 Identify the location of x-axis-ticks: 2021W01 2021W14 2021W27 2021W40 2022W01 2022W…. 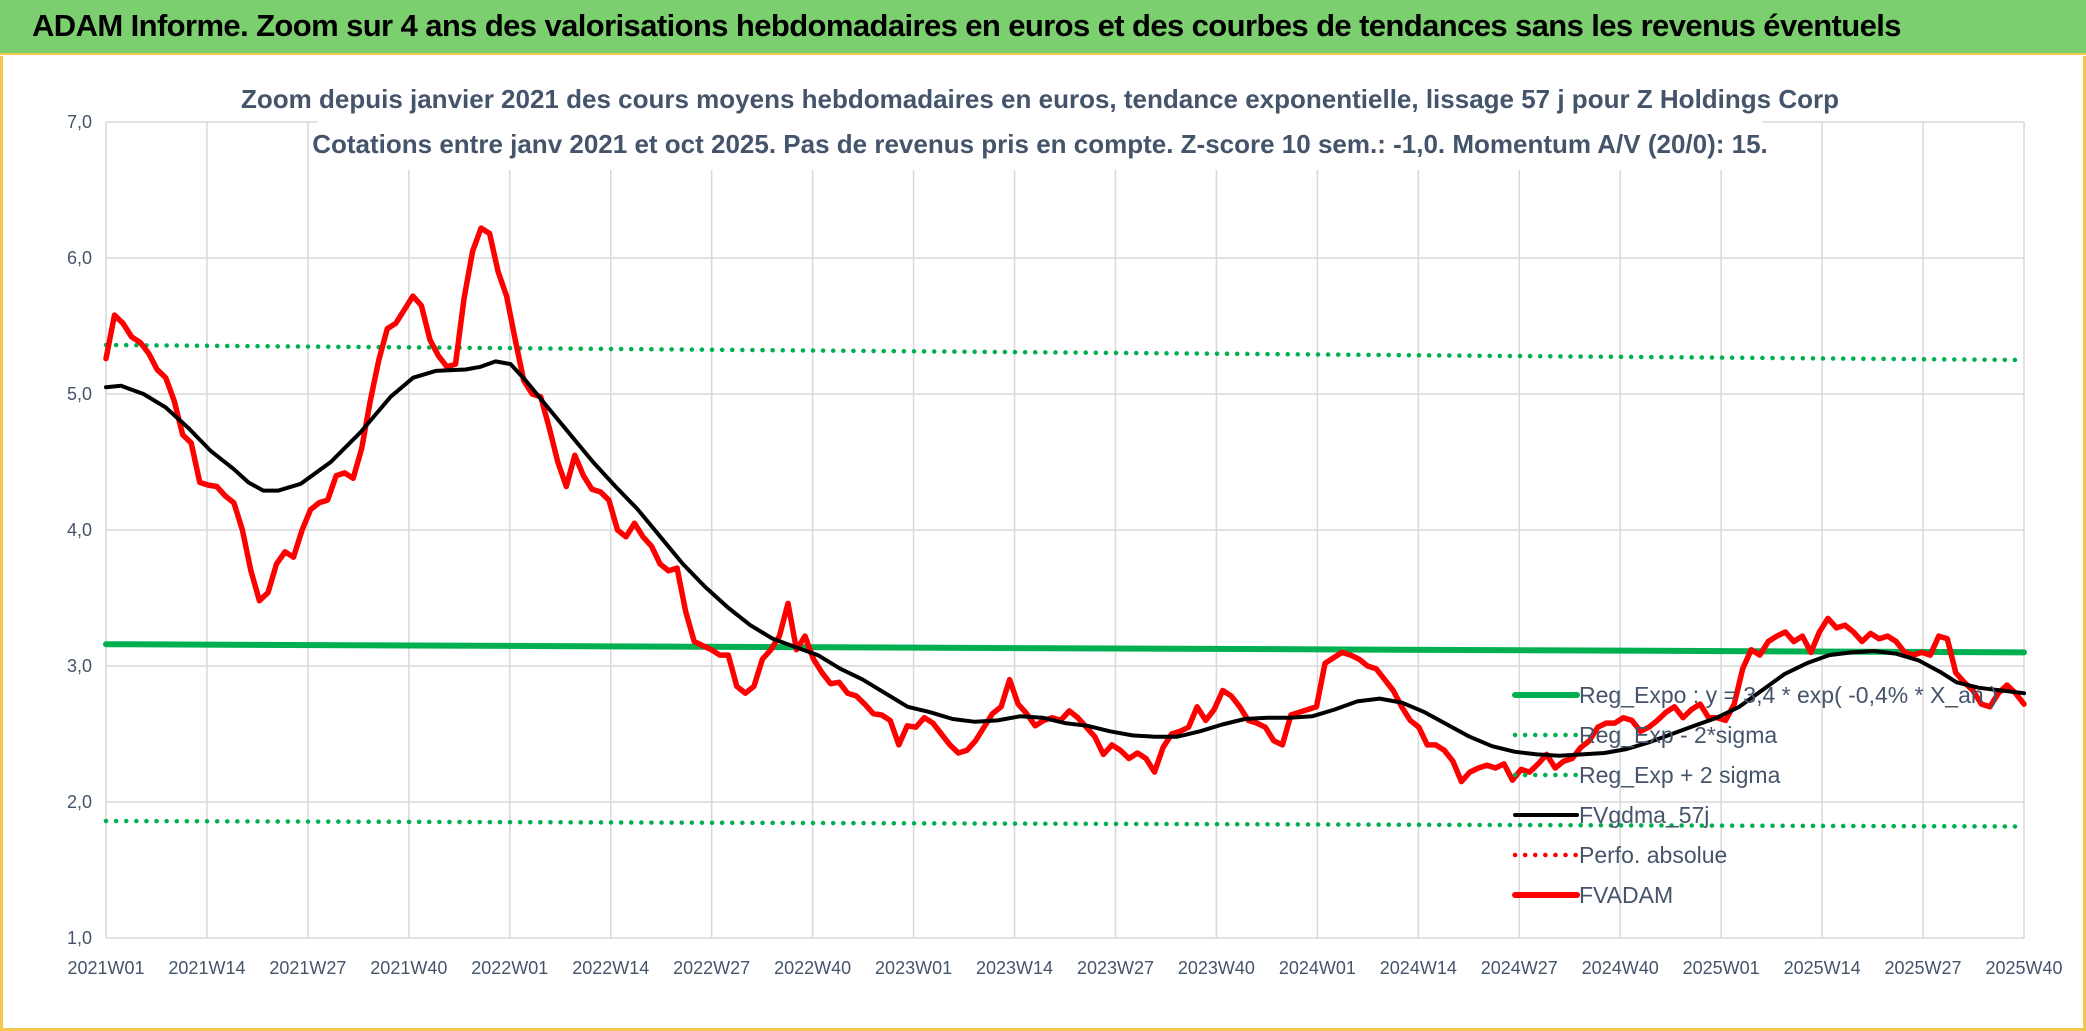
(1064, 968).